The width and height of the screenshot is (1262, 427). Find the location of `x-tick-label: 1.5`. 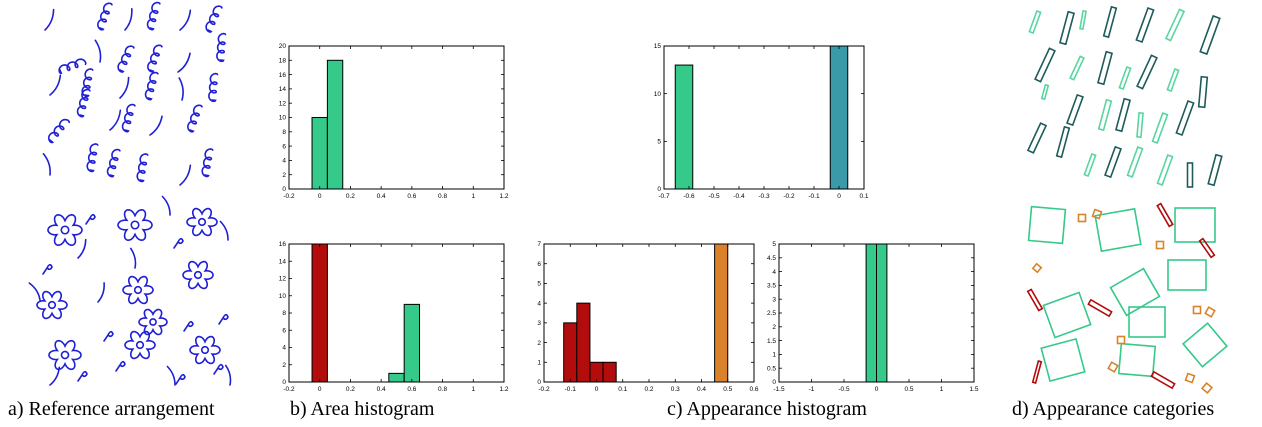

x-tick-label: 1.5 is located at coordinates (973, 389).